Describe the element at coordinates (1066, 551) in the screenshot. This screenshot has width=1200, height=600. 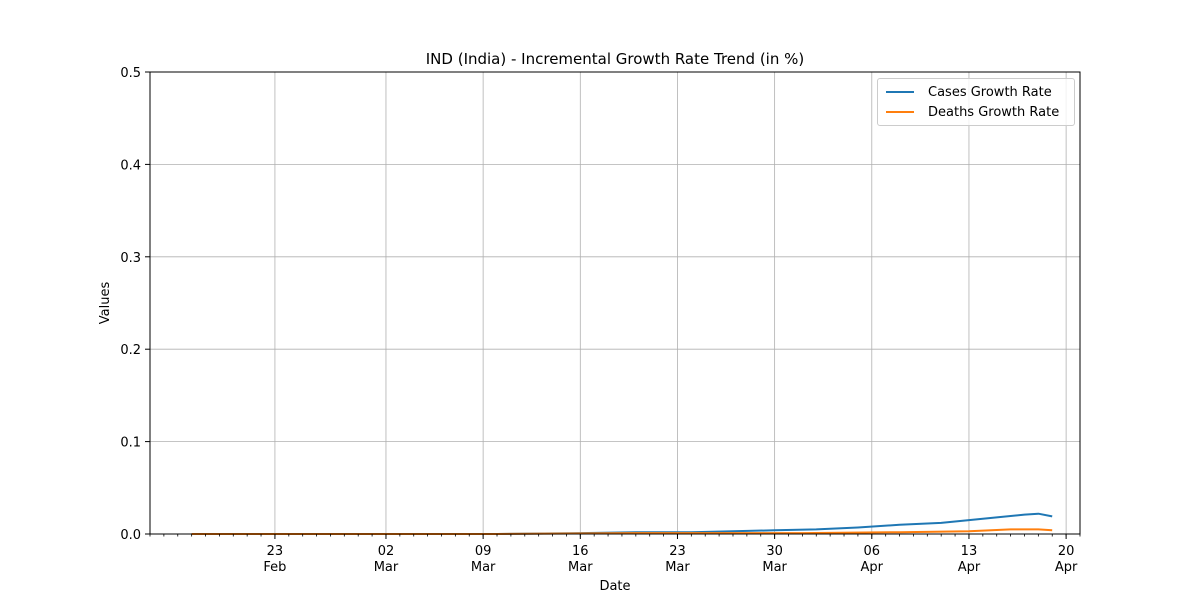
I see `x-tick-label-day: 20` at that location.